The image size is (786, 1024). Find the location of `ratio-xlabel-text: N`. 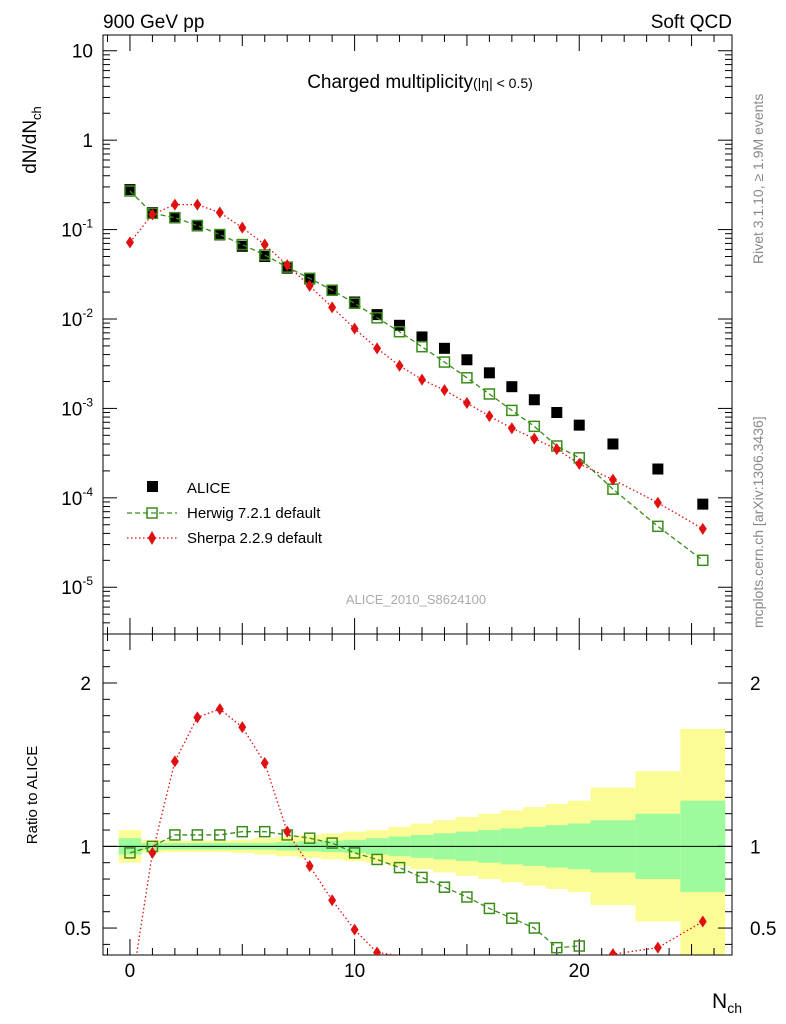

ratio-xlabel-text: N is located at coordinates (719, 1001).